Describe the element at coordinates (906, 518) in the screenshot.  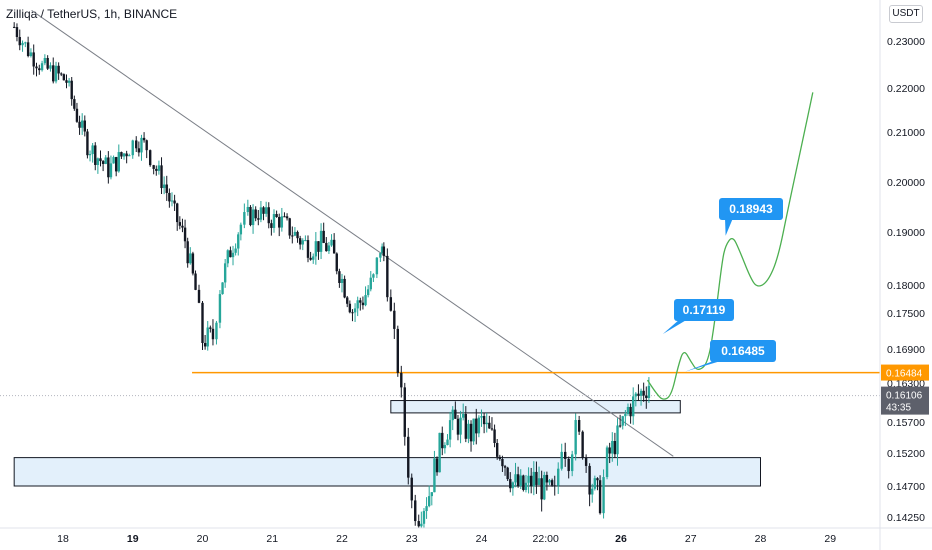
I see `y-tick-label: 0.14250` at that location.